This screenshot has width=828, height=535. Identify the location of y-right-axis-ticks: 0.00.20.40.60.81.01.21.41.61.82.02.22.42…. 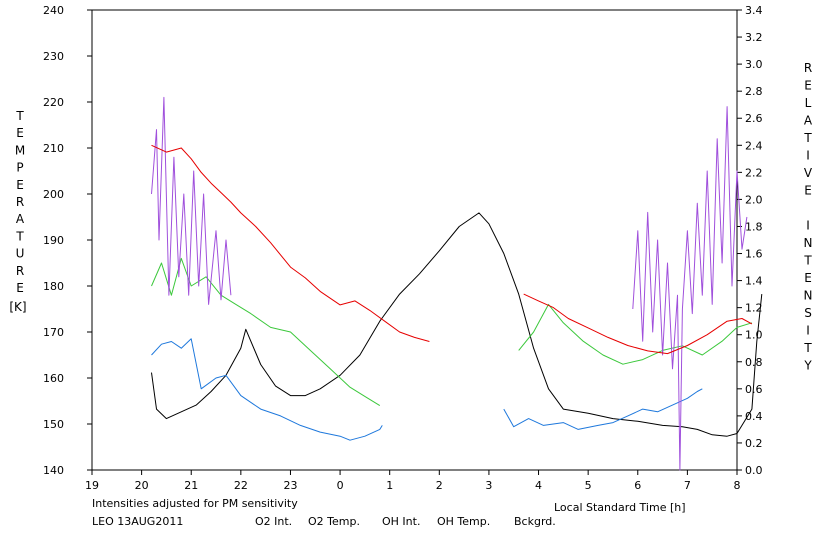
(750, 240).